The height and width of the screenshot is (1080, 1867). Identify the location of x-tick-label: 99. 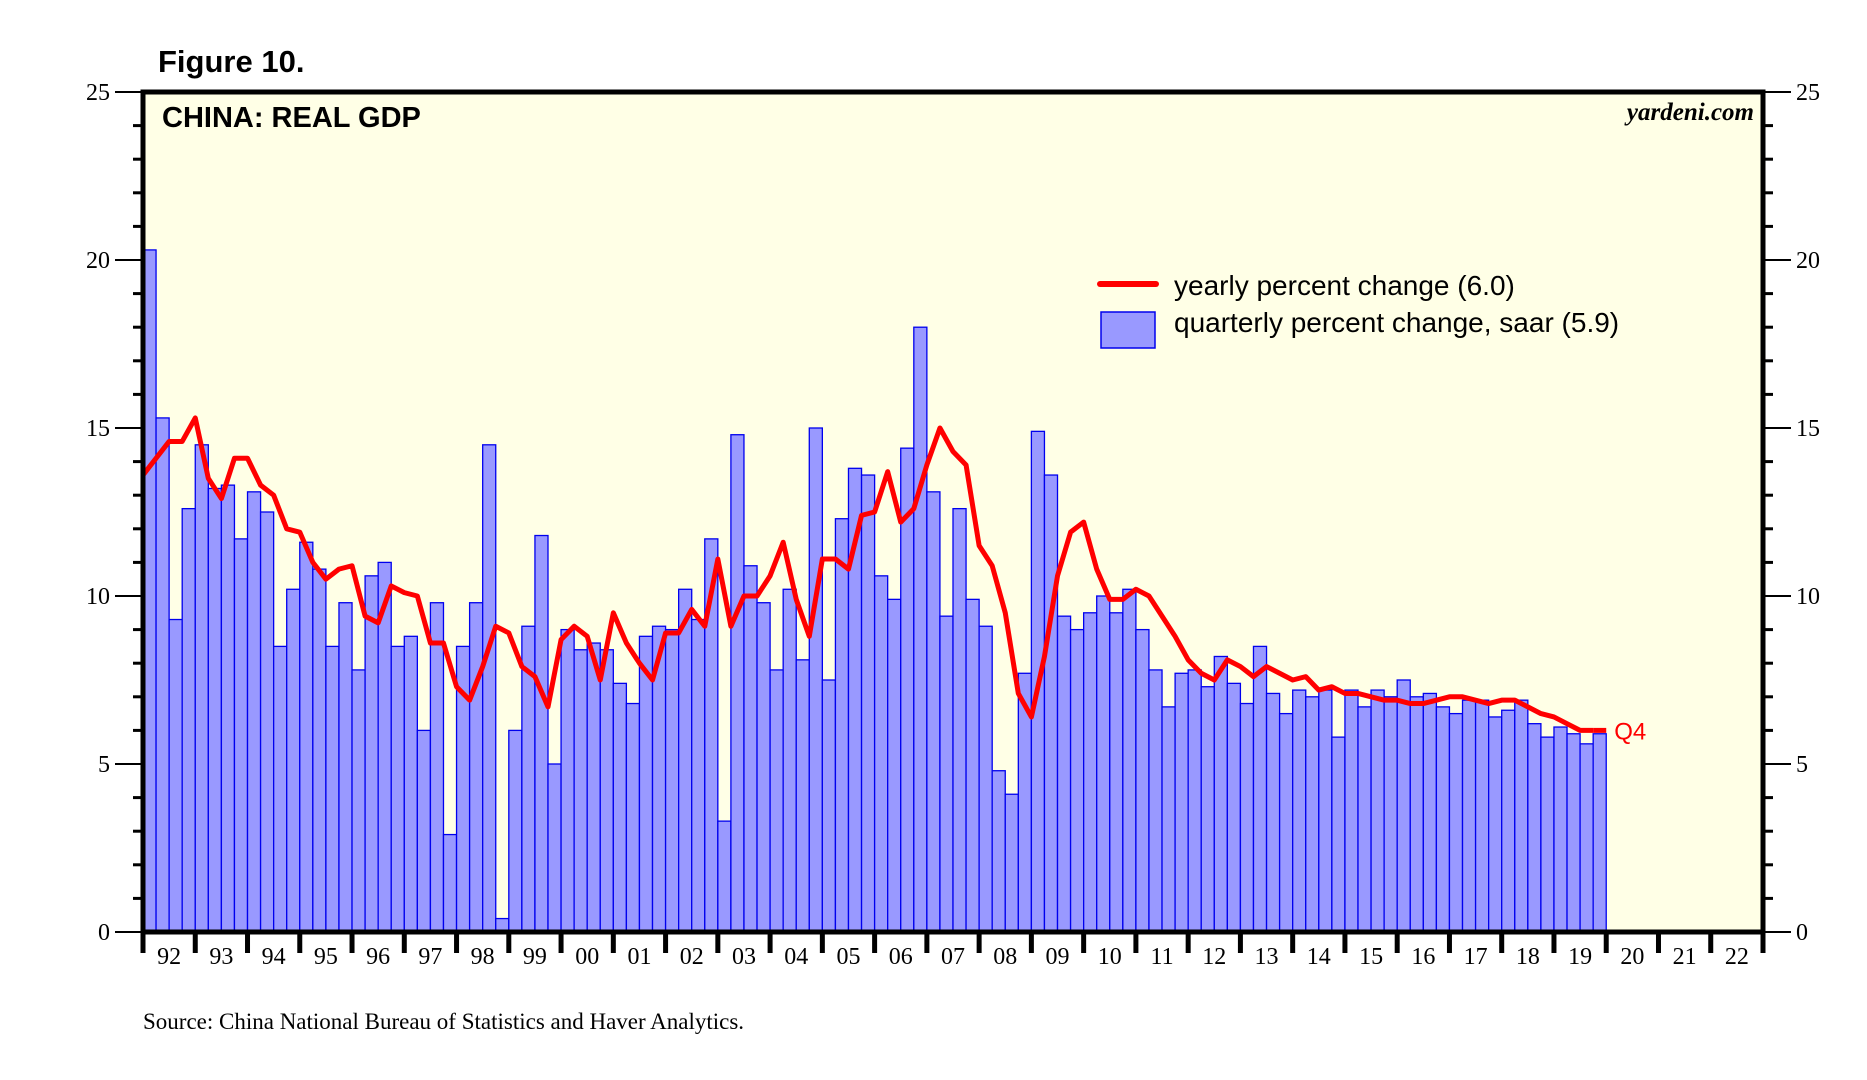
(535, 957).